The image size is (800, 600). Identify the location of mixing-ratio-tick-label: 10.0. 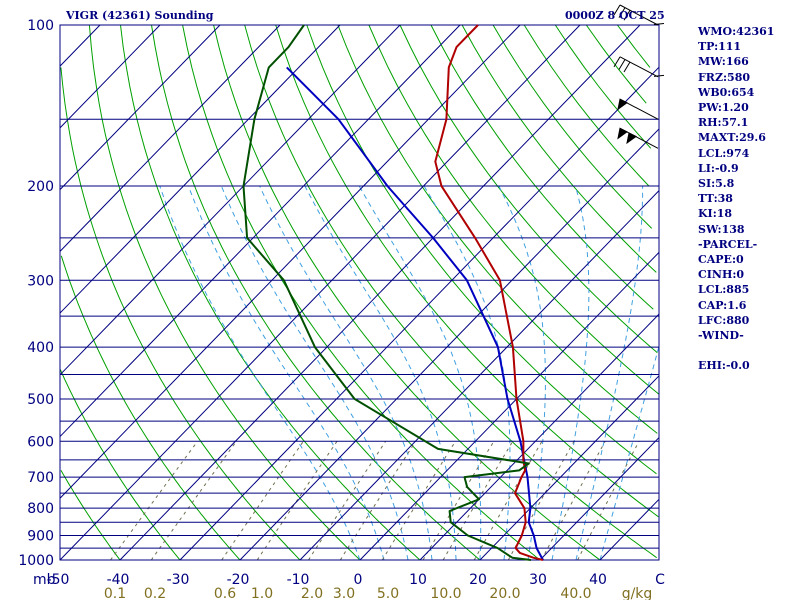
(445, 593).